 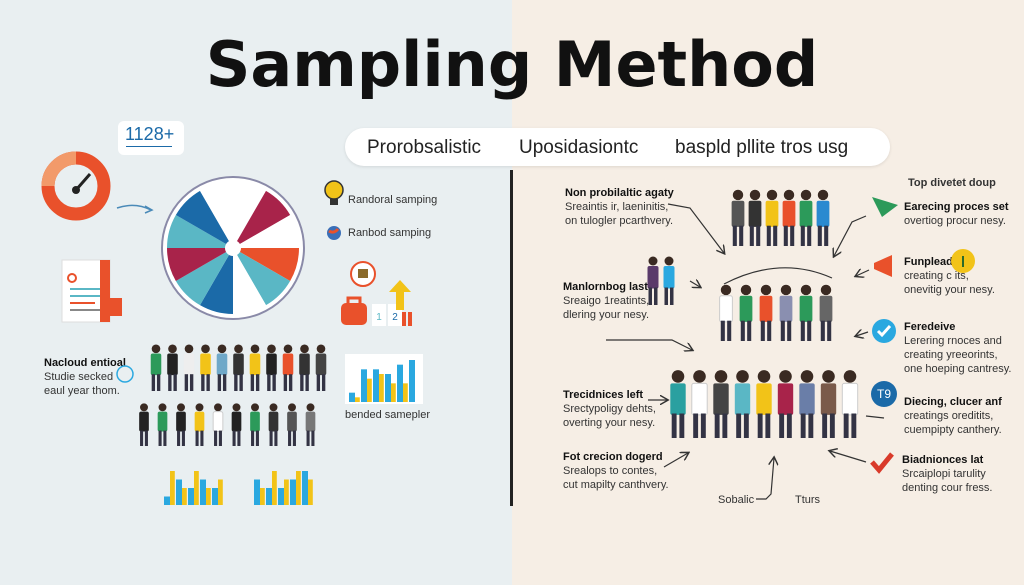 I want to click on note-line: Srectypoligy dehts,, so click(x=609, y=409).